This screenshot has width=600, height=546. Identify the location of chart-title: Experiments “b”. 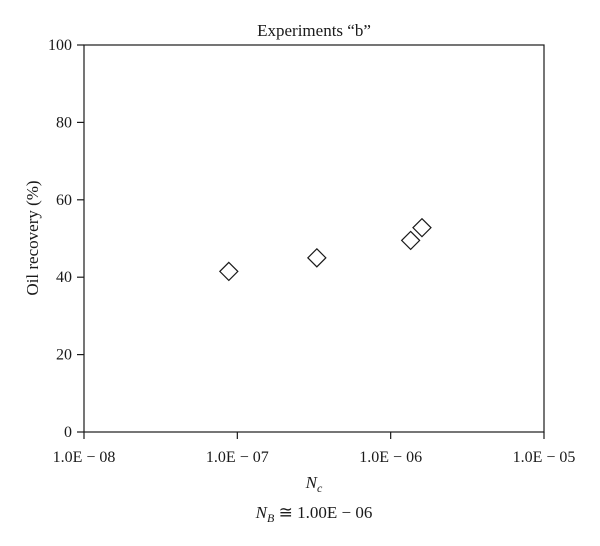
(314, 30).